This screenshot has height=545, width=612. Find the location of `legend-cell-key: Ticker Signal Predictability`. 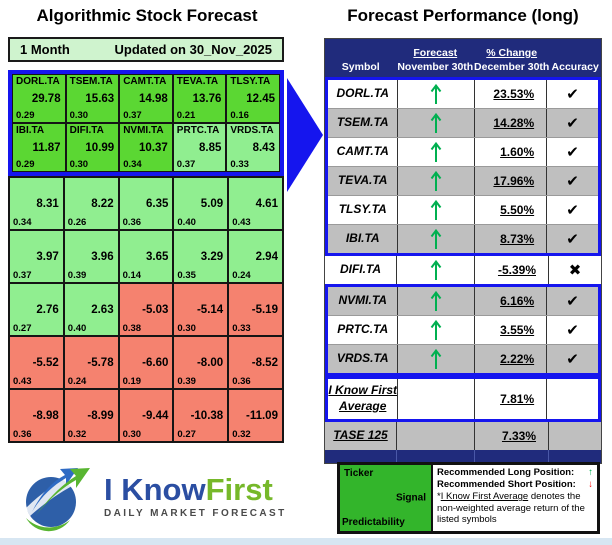

legend-cell-key: Ticker Signal Predictability is located at coordinates (386, 498).